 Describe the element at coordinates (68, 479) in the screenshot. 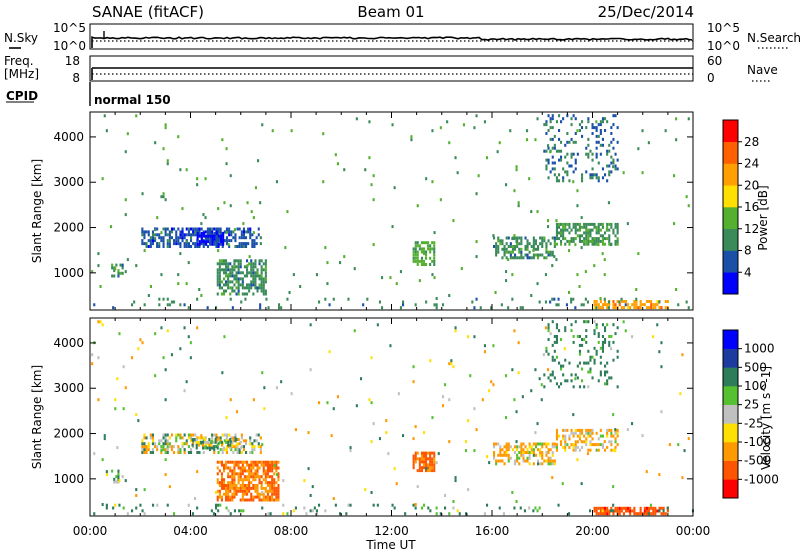

I see `y-tick-label: 1000` at that location.